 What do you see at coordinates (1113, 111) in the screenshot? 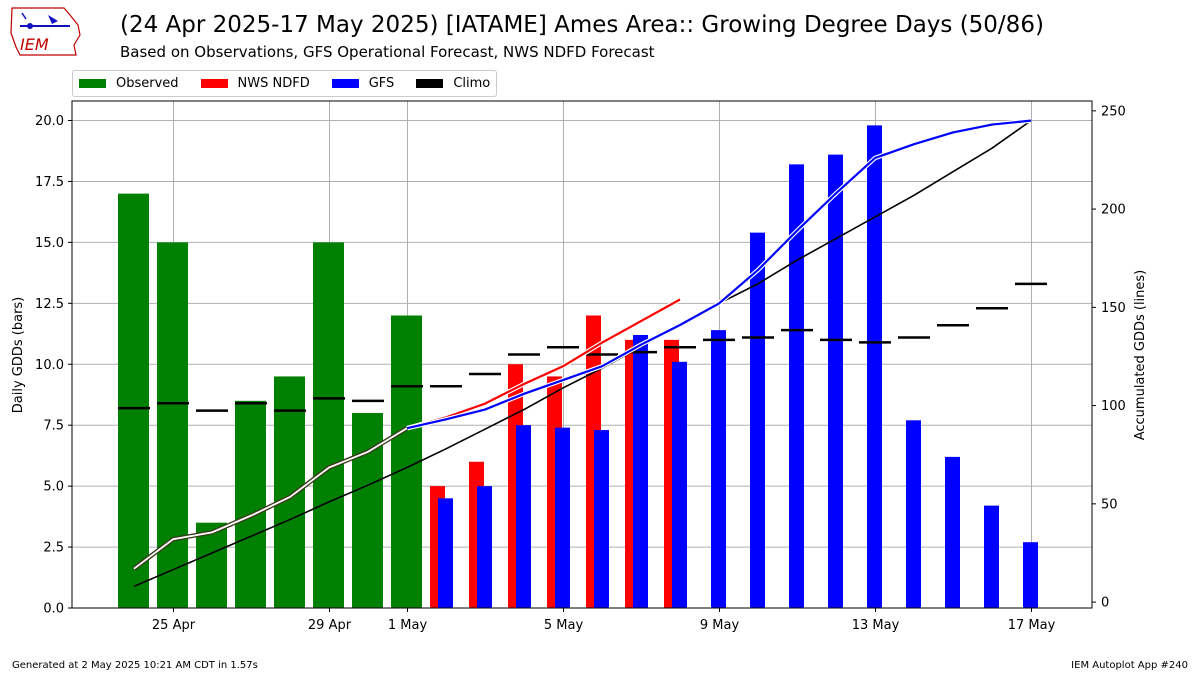
I see `y2-tick-label: 250` at bounding box center [1113, 111].